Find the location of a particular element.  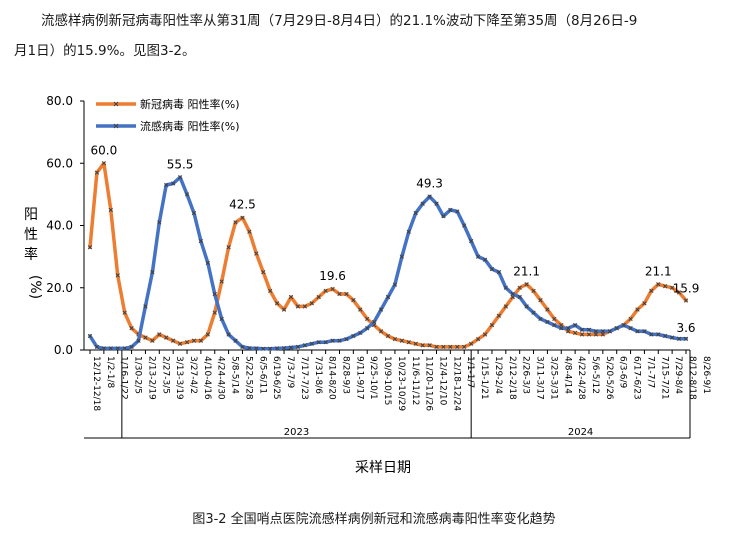

y-axis: 0.0 20.0 40.0 60.0 80.0 is located at coordinates (65, 225).